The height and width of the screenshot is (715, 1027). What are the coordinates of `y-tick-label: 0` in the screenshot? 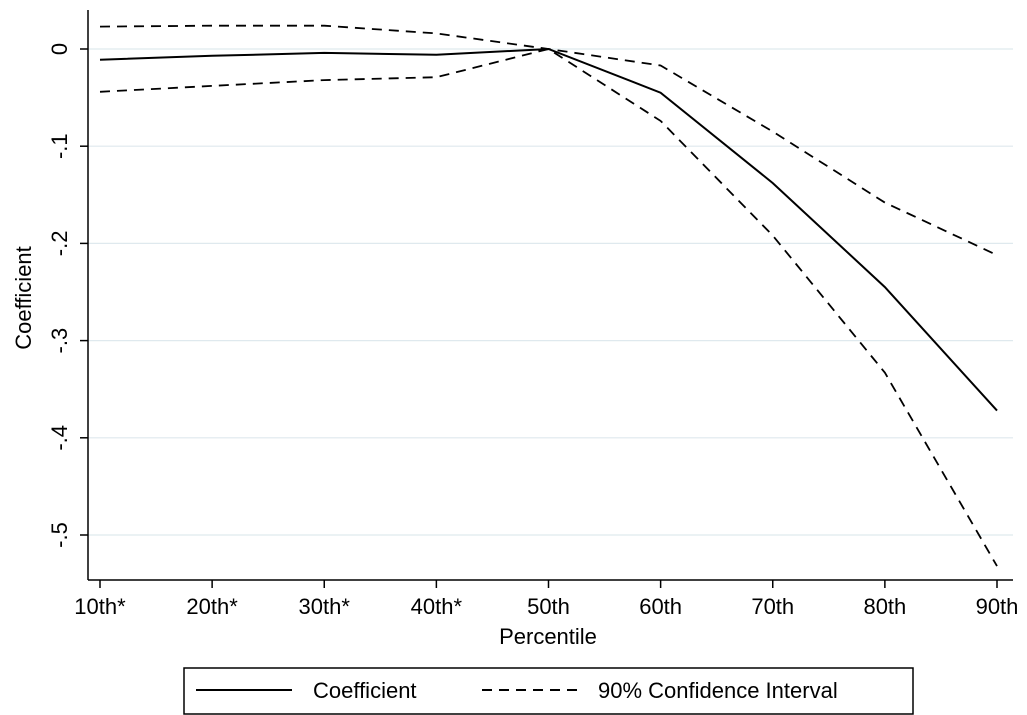 It's located at (59, 49).